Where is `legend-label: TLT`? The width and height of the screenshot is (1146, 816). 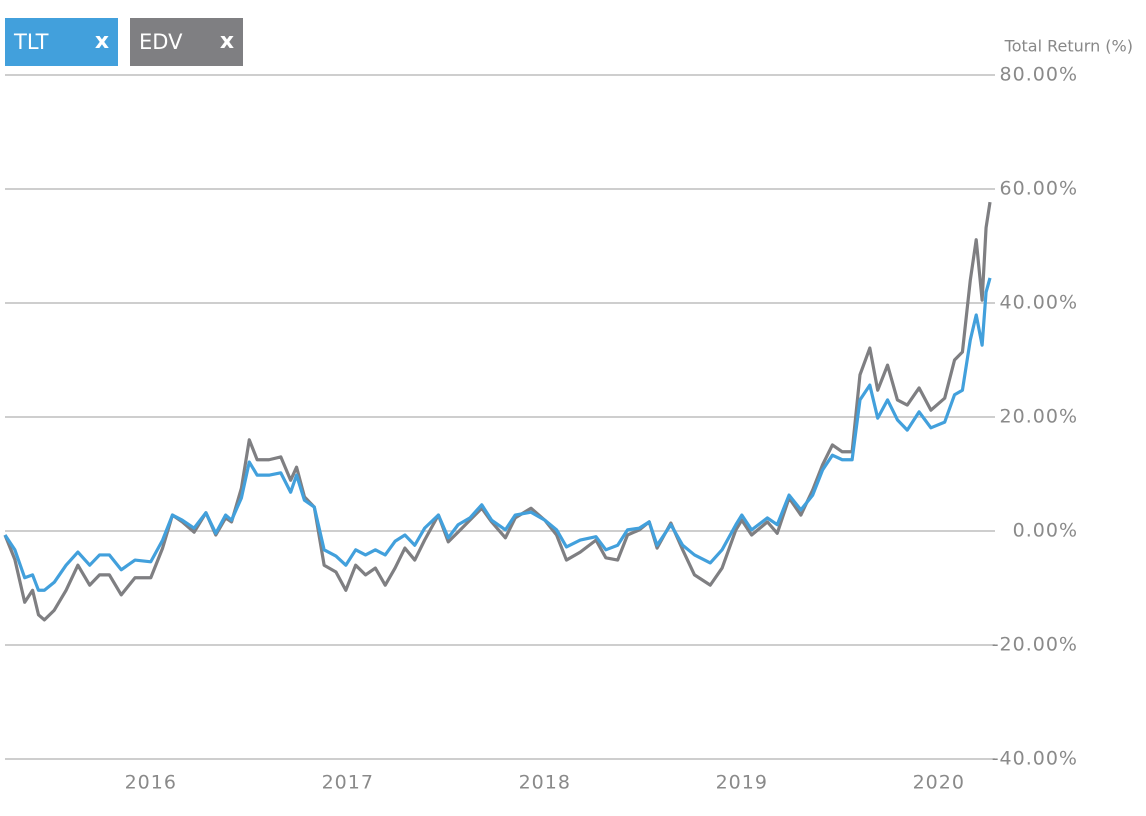
legend-label: TLT is located at coordinates (31, 42).